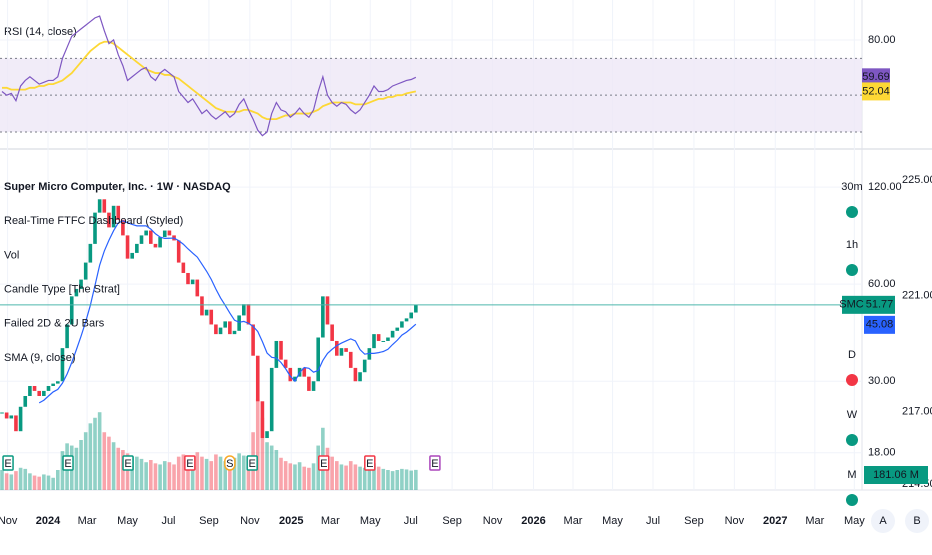 Image resolution: width=932 pixels, height=555 pixels. What do you see at coordinates (917, 296) in the screenshot?
I see `y2-tick-label: 221.00` at bounding box center [917, 296].